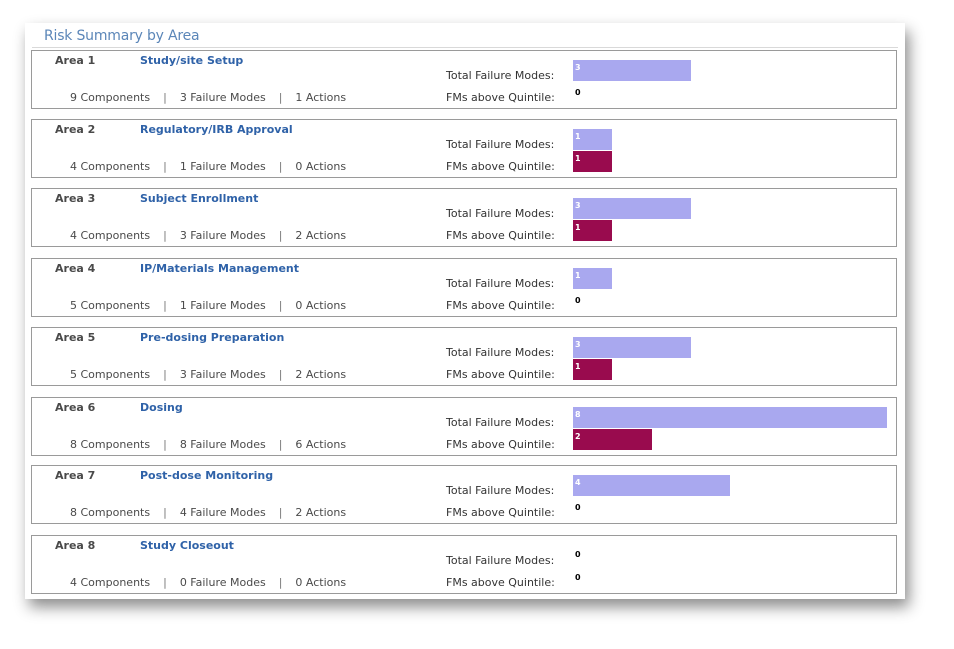  I want to click on fms-above-quintile-bar: 2, so click(612, 439).